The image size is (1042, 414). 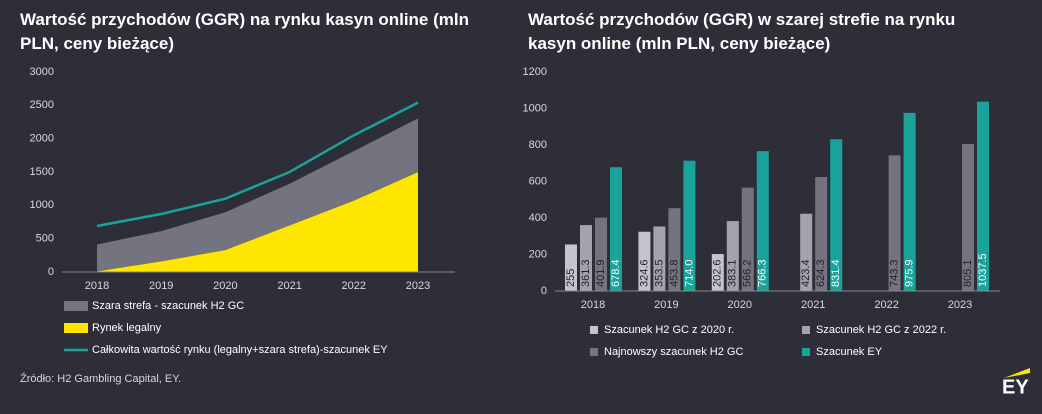 I want to click on data-label: 383.1, so click(x=733, y=273).